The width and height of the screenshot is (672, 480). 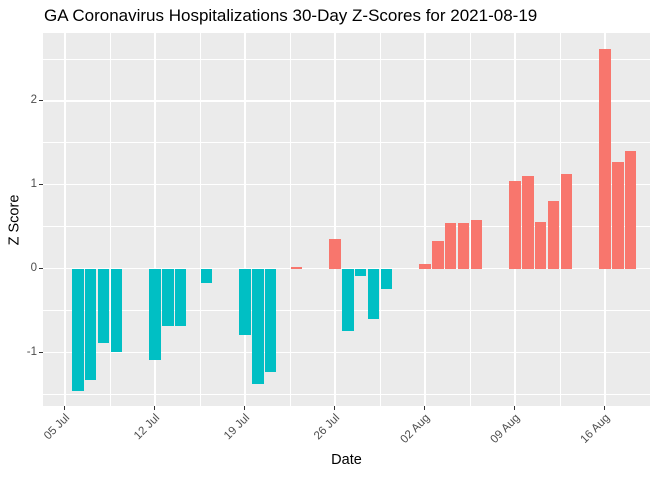 What do you see at coordinates (505, 429) in the screenshot?
I see `x-tick-label: 09 Aug` at bounding box center [505, 429].